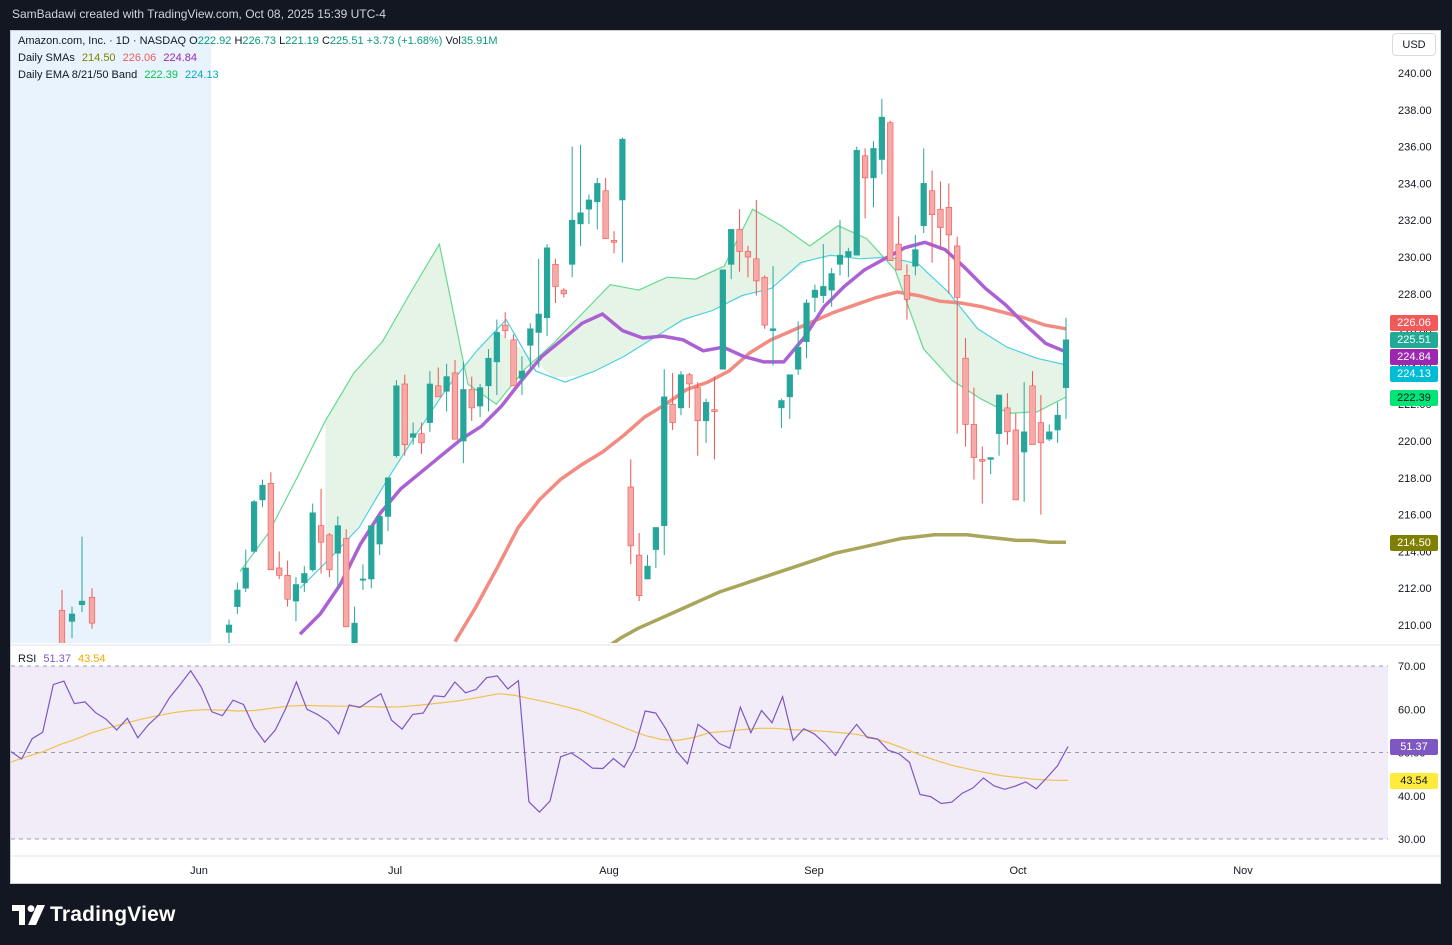 The width and height of the screenshot is (1452, 945). Describe the element at coordinates (1414, 44) in the screenshot. I see `currency-button: USD` at that location.